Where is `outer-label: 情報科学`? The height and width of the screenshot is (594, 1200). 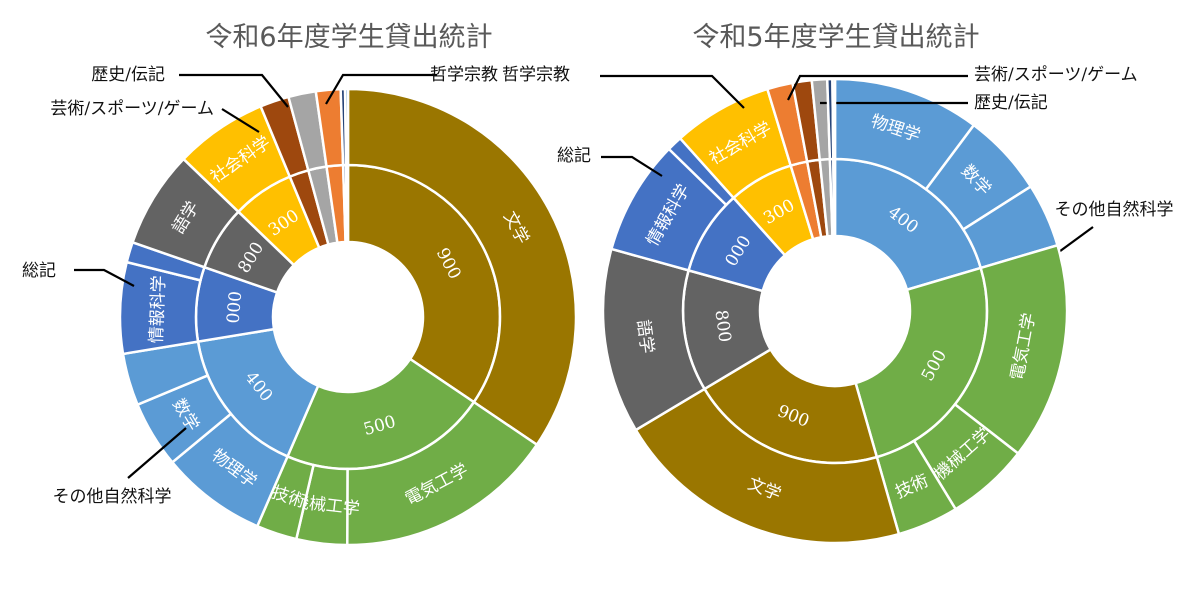
outer-label: 情報科学 is located at coordinates (158, 309).